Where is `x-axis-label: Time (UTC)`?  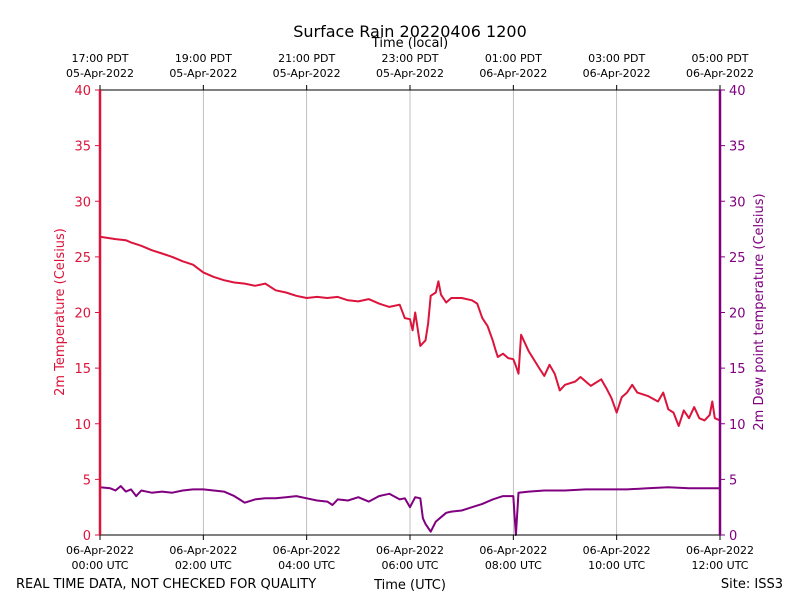
x-axis-label: Time (UTC) is located at coordinates (409, 585).